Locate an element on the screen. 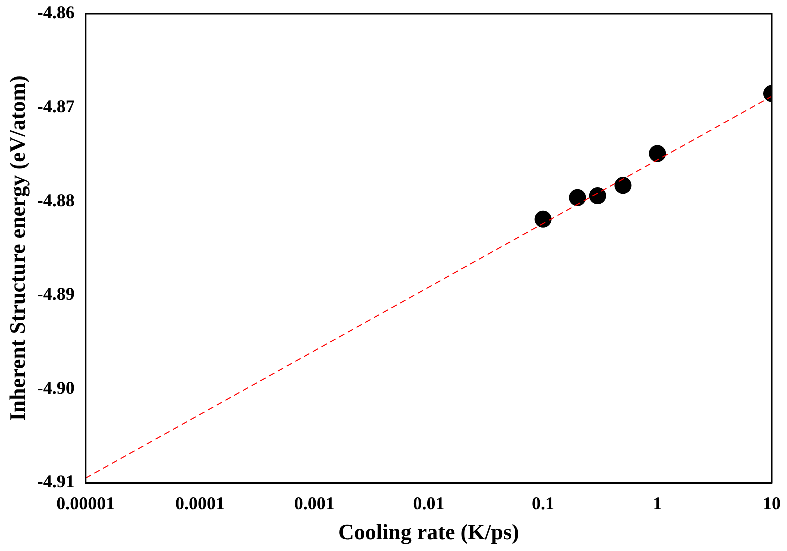 This screenshot has width=787, height=551. y-tick-label: -4.90 is located at coordinates (56, 388).